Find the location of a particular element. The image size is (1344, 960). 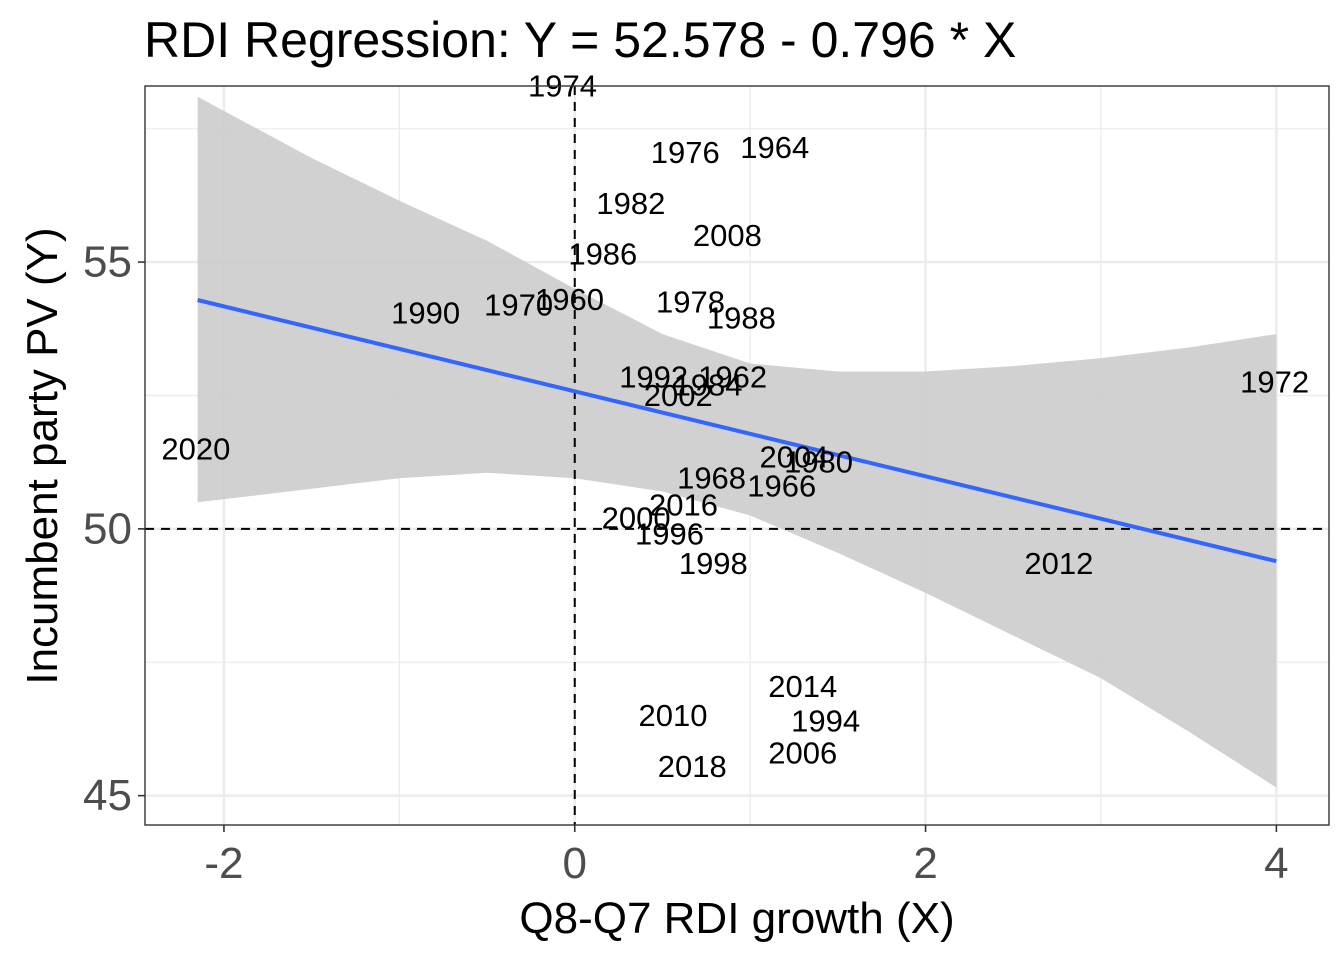

x-axis-ticks: -2 0 2 4 is located at coordinates (746, 856).